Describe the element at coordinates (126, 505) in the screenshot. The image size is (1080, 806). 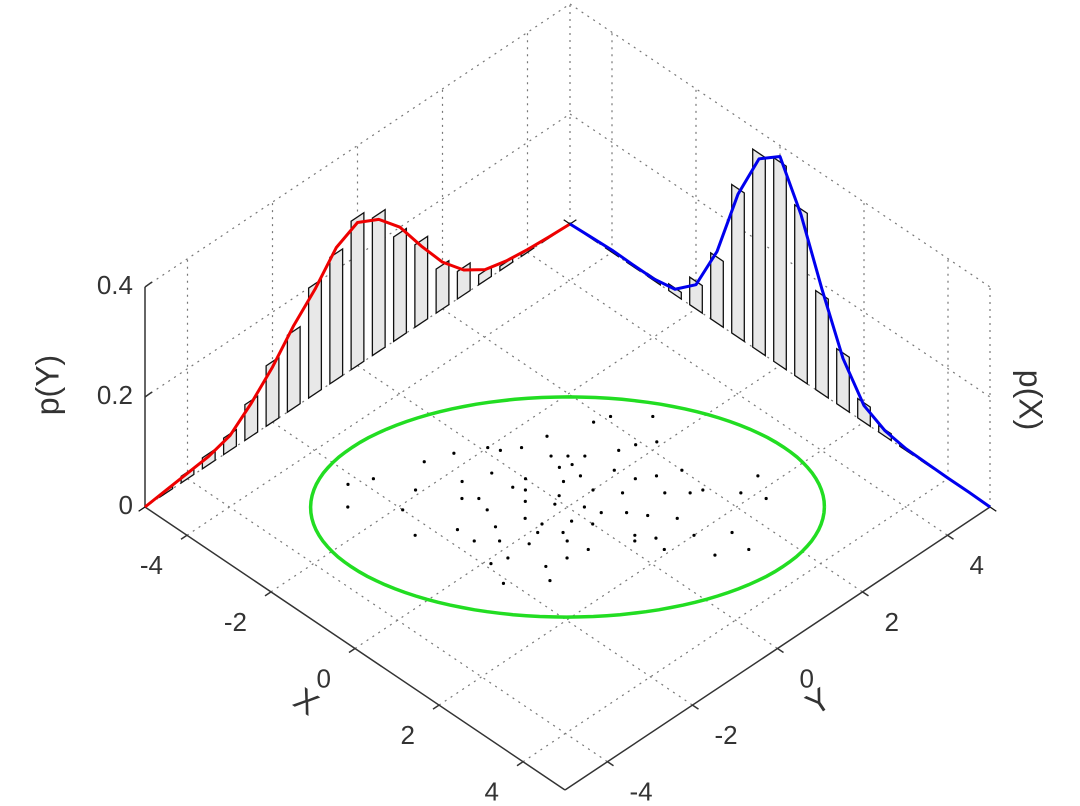
I see `z-tick-label: 0` at that location.